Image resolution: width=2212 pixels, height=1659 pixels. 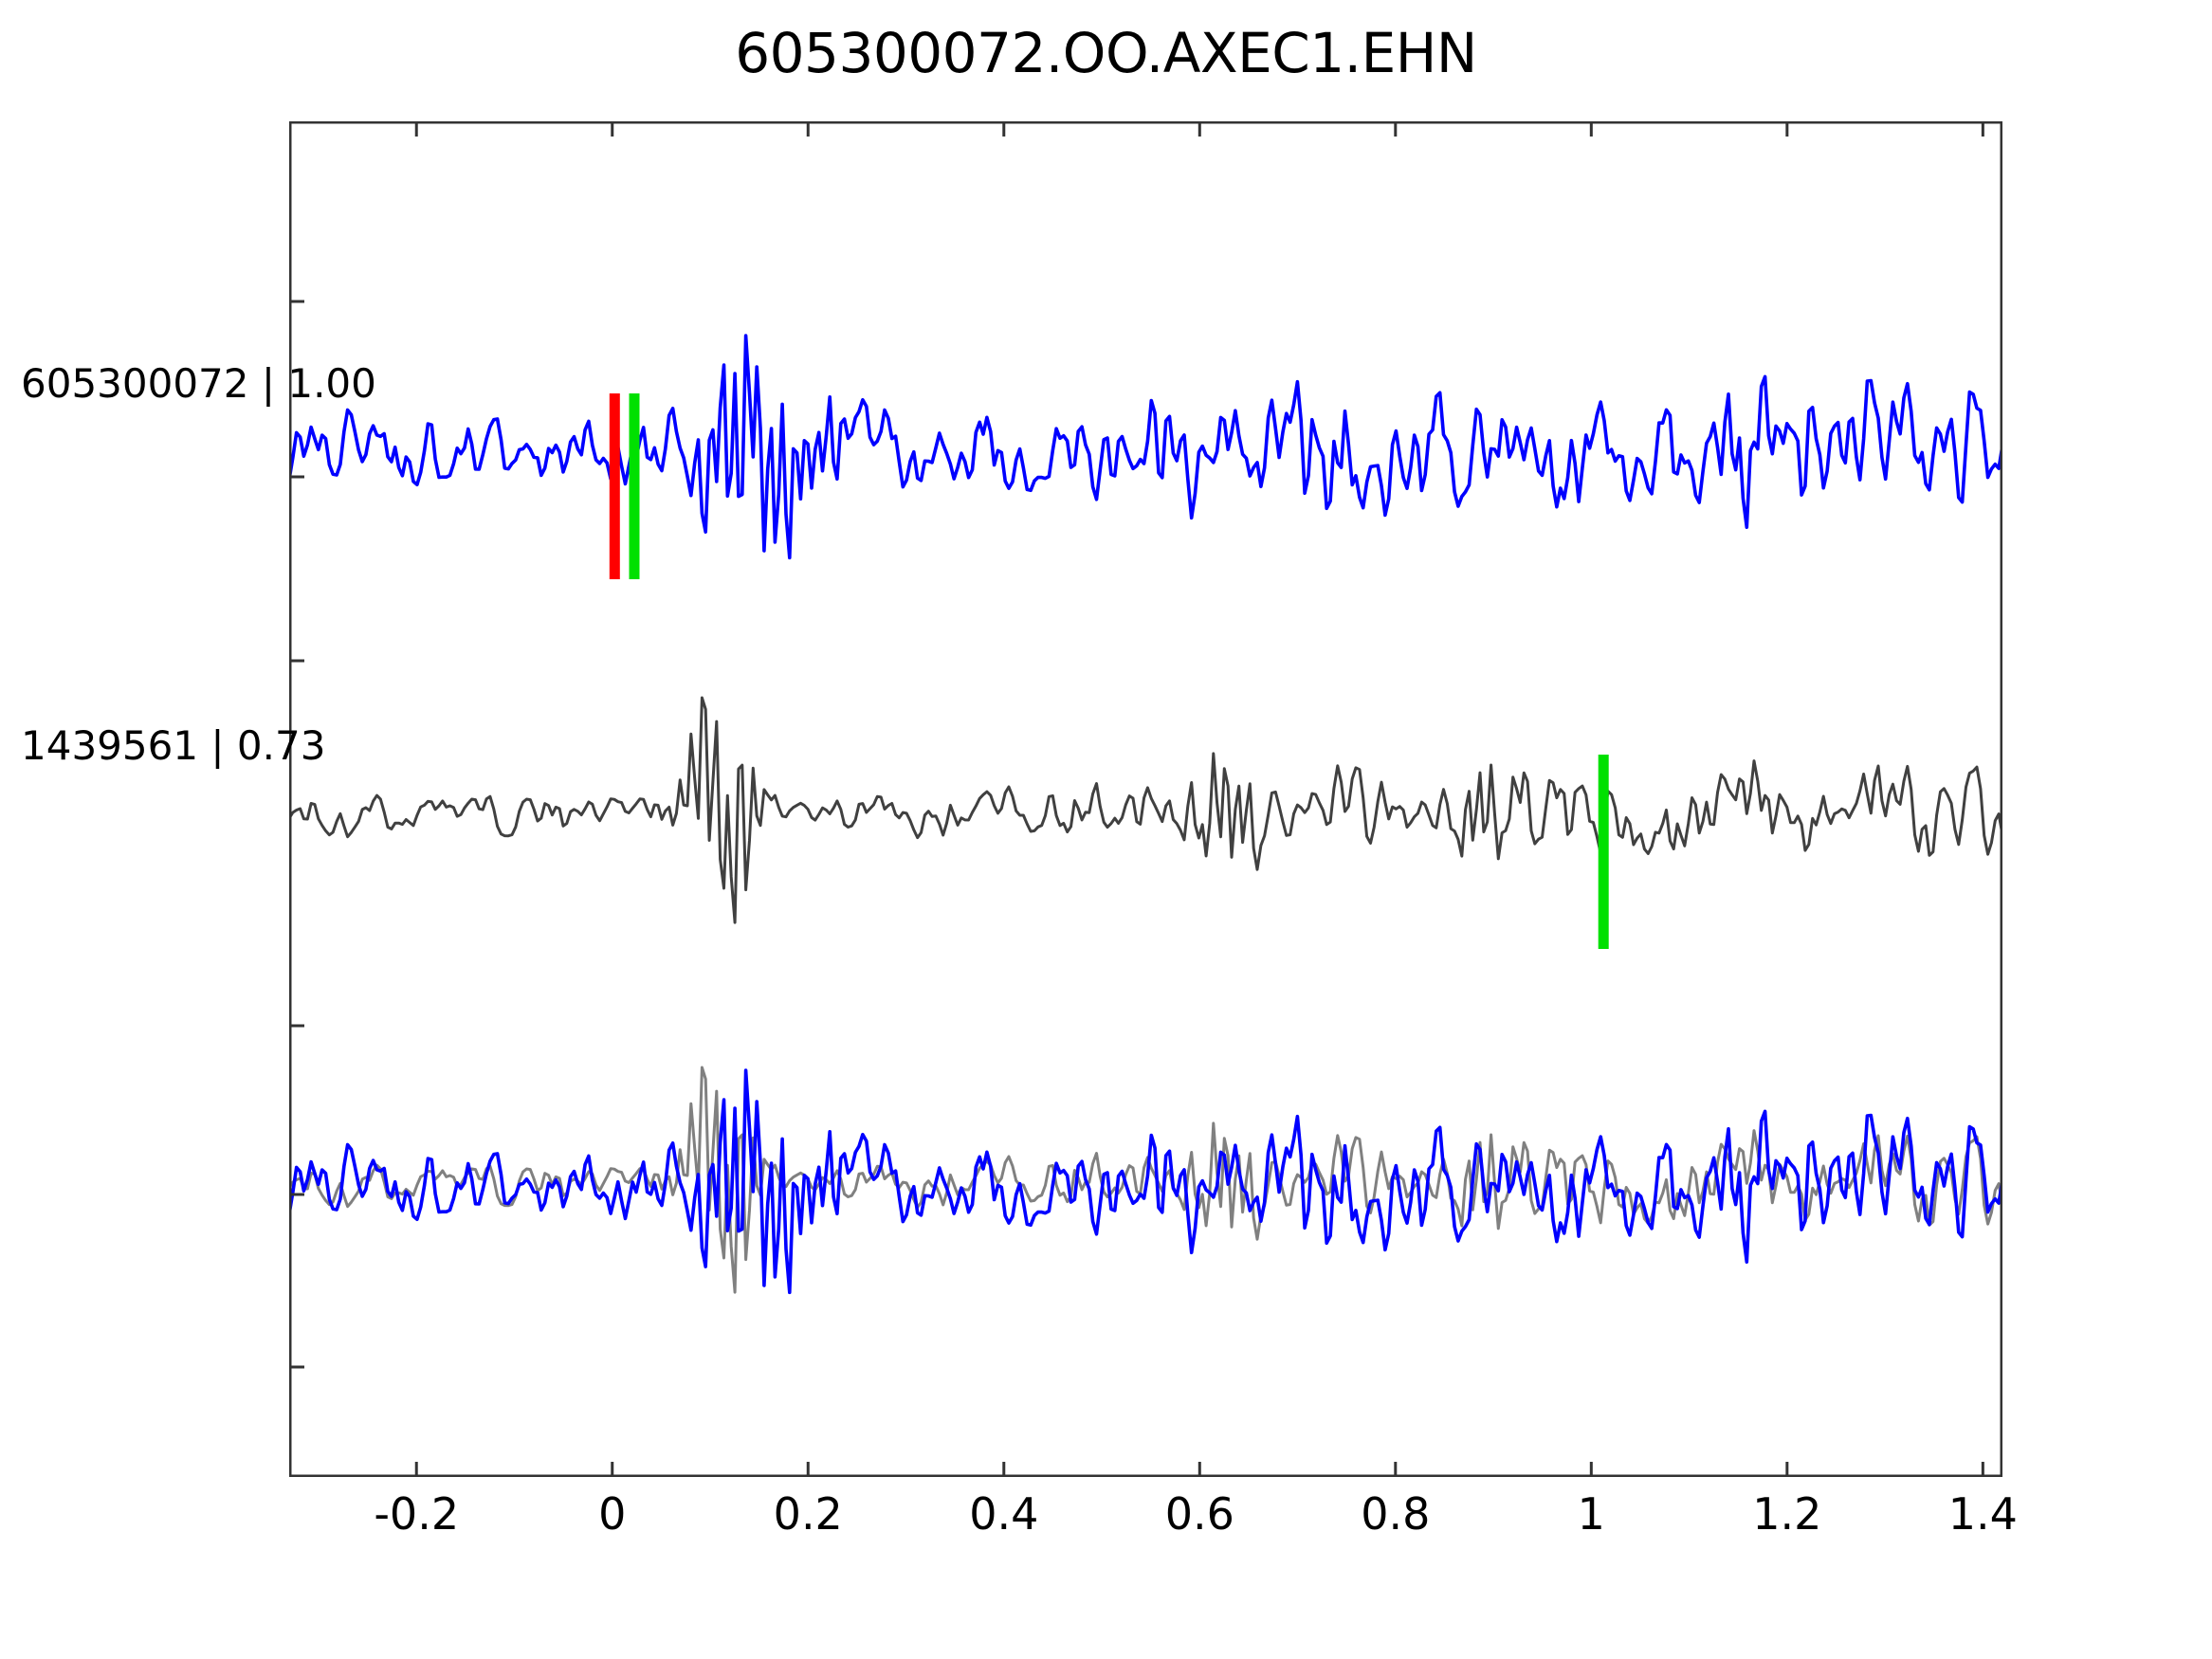 What do you see at coordinates (1145, 1181) in the screenshot?
I see `waveform-bottom-blue` at bounding box center [1145, 1181].